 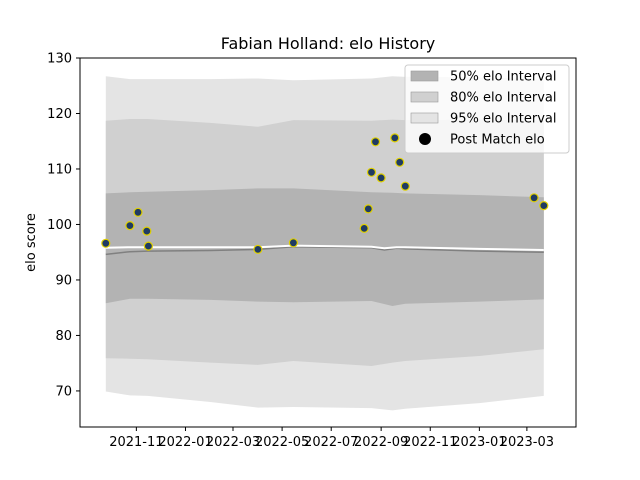 What do you see at coordinates (282, 442) in the screenshot?
I see `x-tick-label: 2022-05` at bounding box center [282, 442].